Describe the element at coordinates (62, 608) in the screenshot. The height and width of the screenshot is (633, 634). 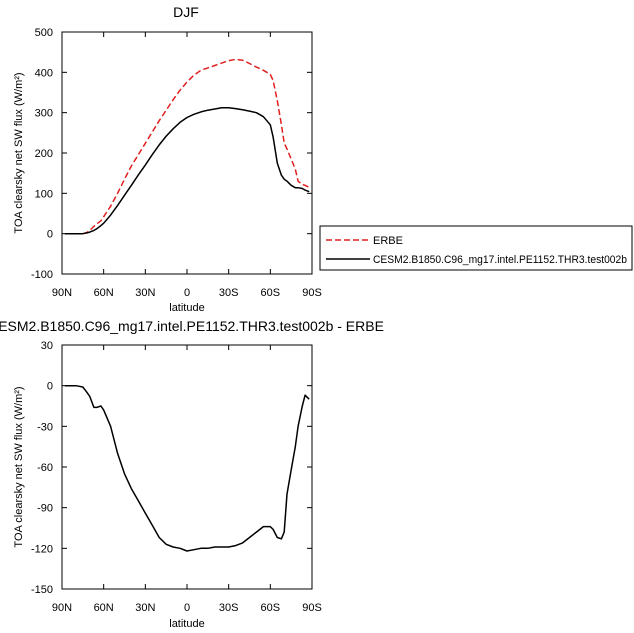
I see `bottom-x-tick-label: 90N` at that location.